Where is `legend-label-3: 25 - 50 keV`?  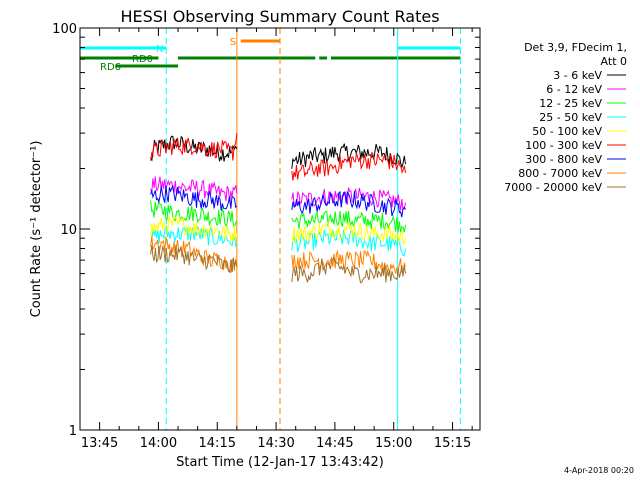
legend-label-3: 25 - 50 keV is located at coordinates (570, 117).